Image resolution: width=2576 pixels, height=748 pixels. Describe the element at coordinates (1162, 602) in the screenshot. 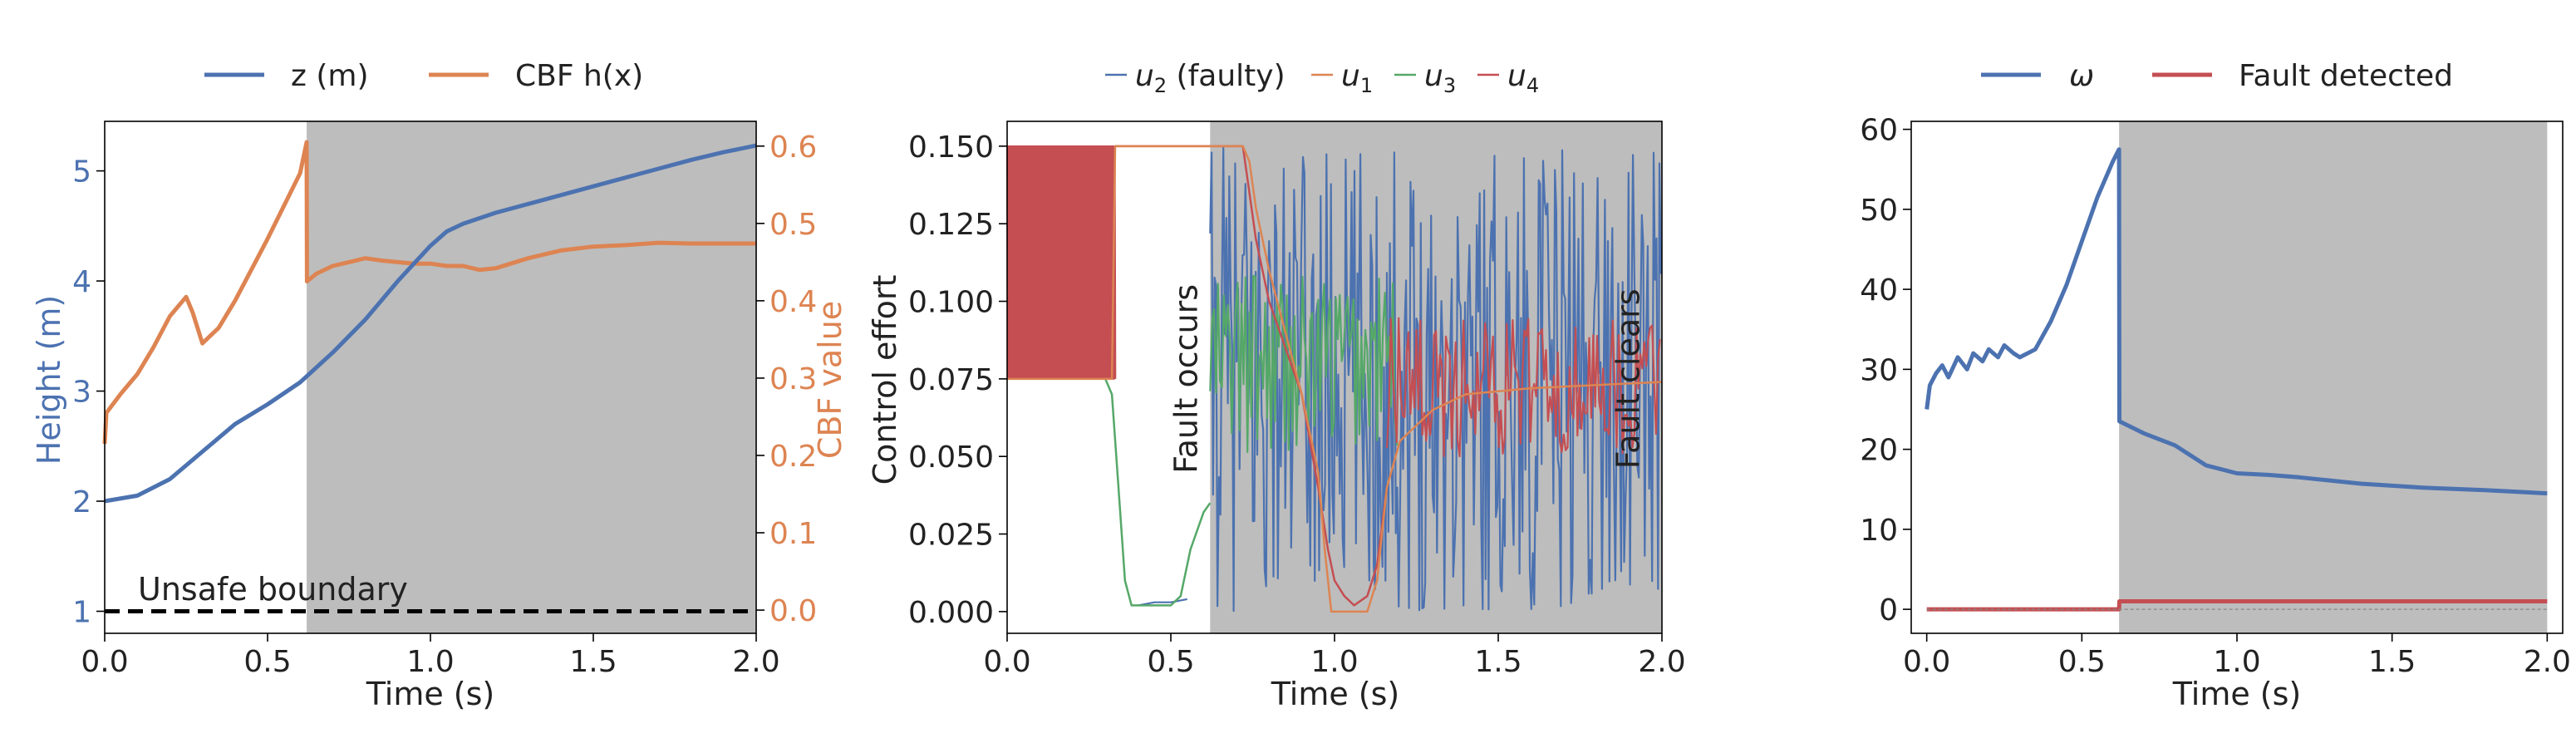

I see `series-u2-line` at that location.